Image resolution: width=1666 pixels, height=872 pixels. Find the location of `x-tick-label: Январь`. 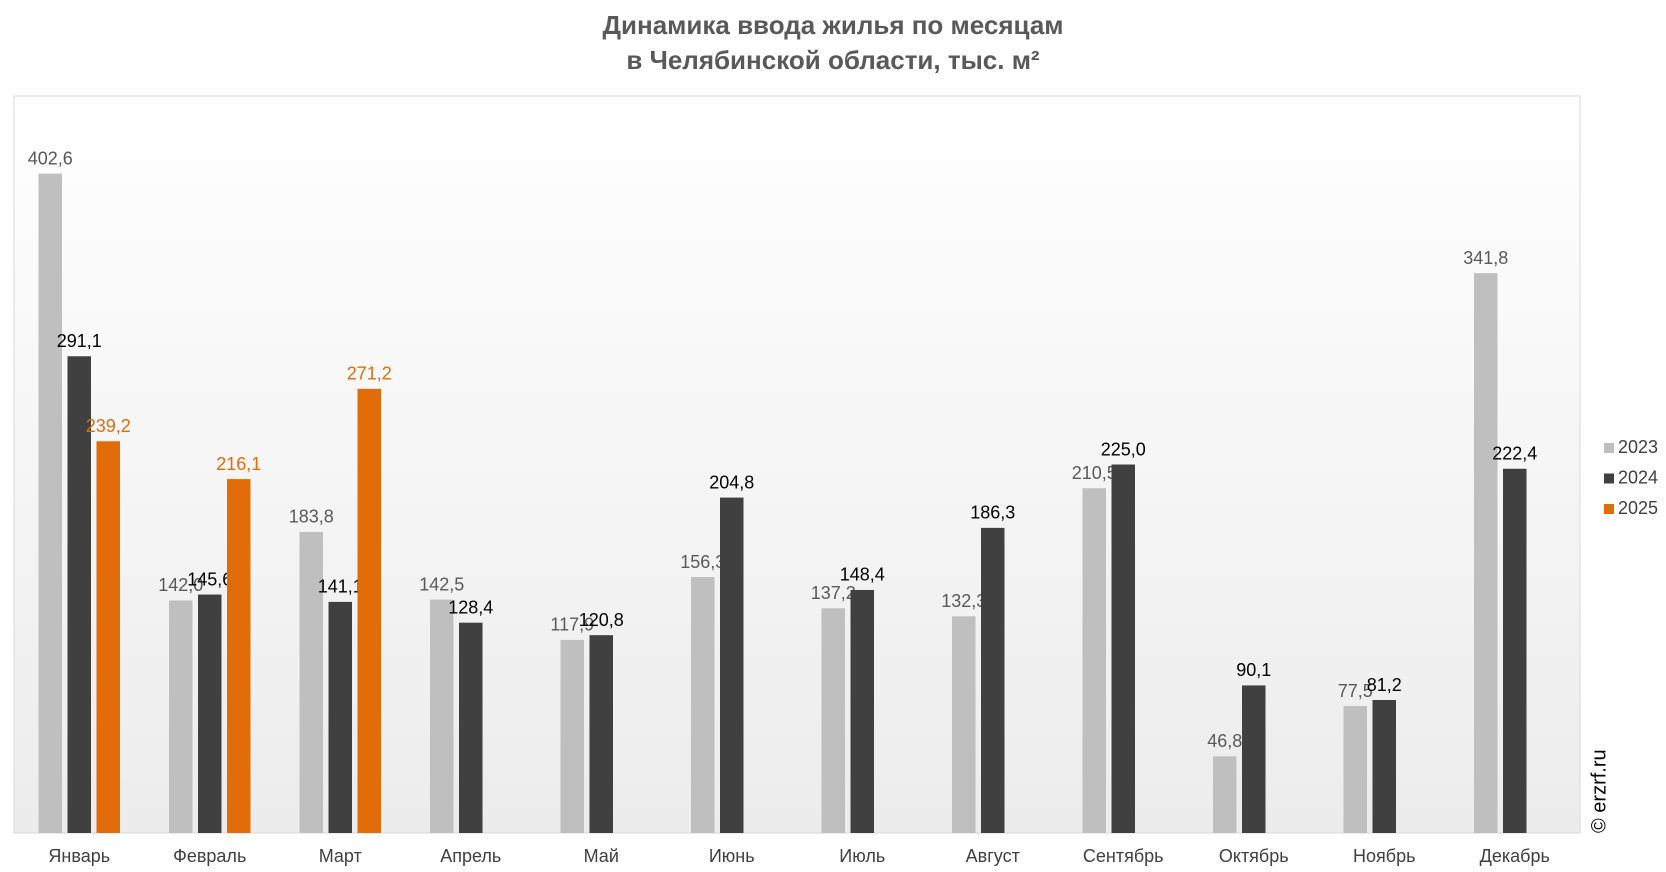

x-tick-label: Январь is located at coordinates (79, 856).